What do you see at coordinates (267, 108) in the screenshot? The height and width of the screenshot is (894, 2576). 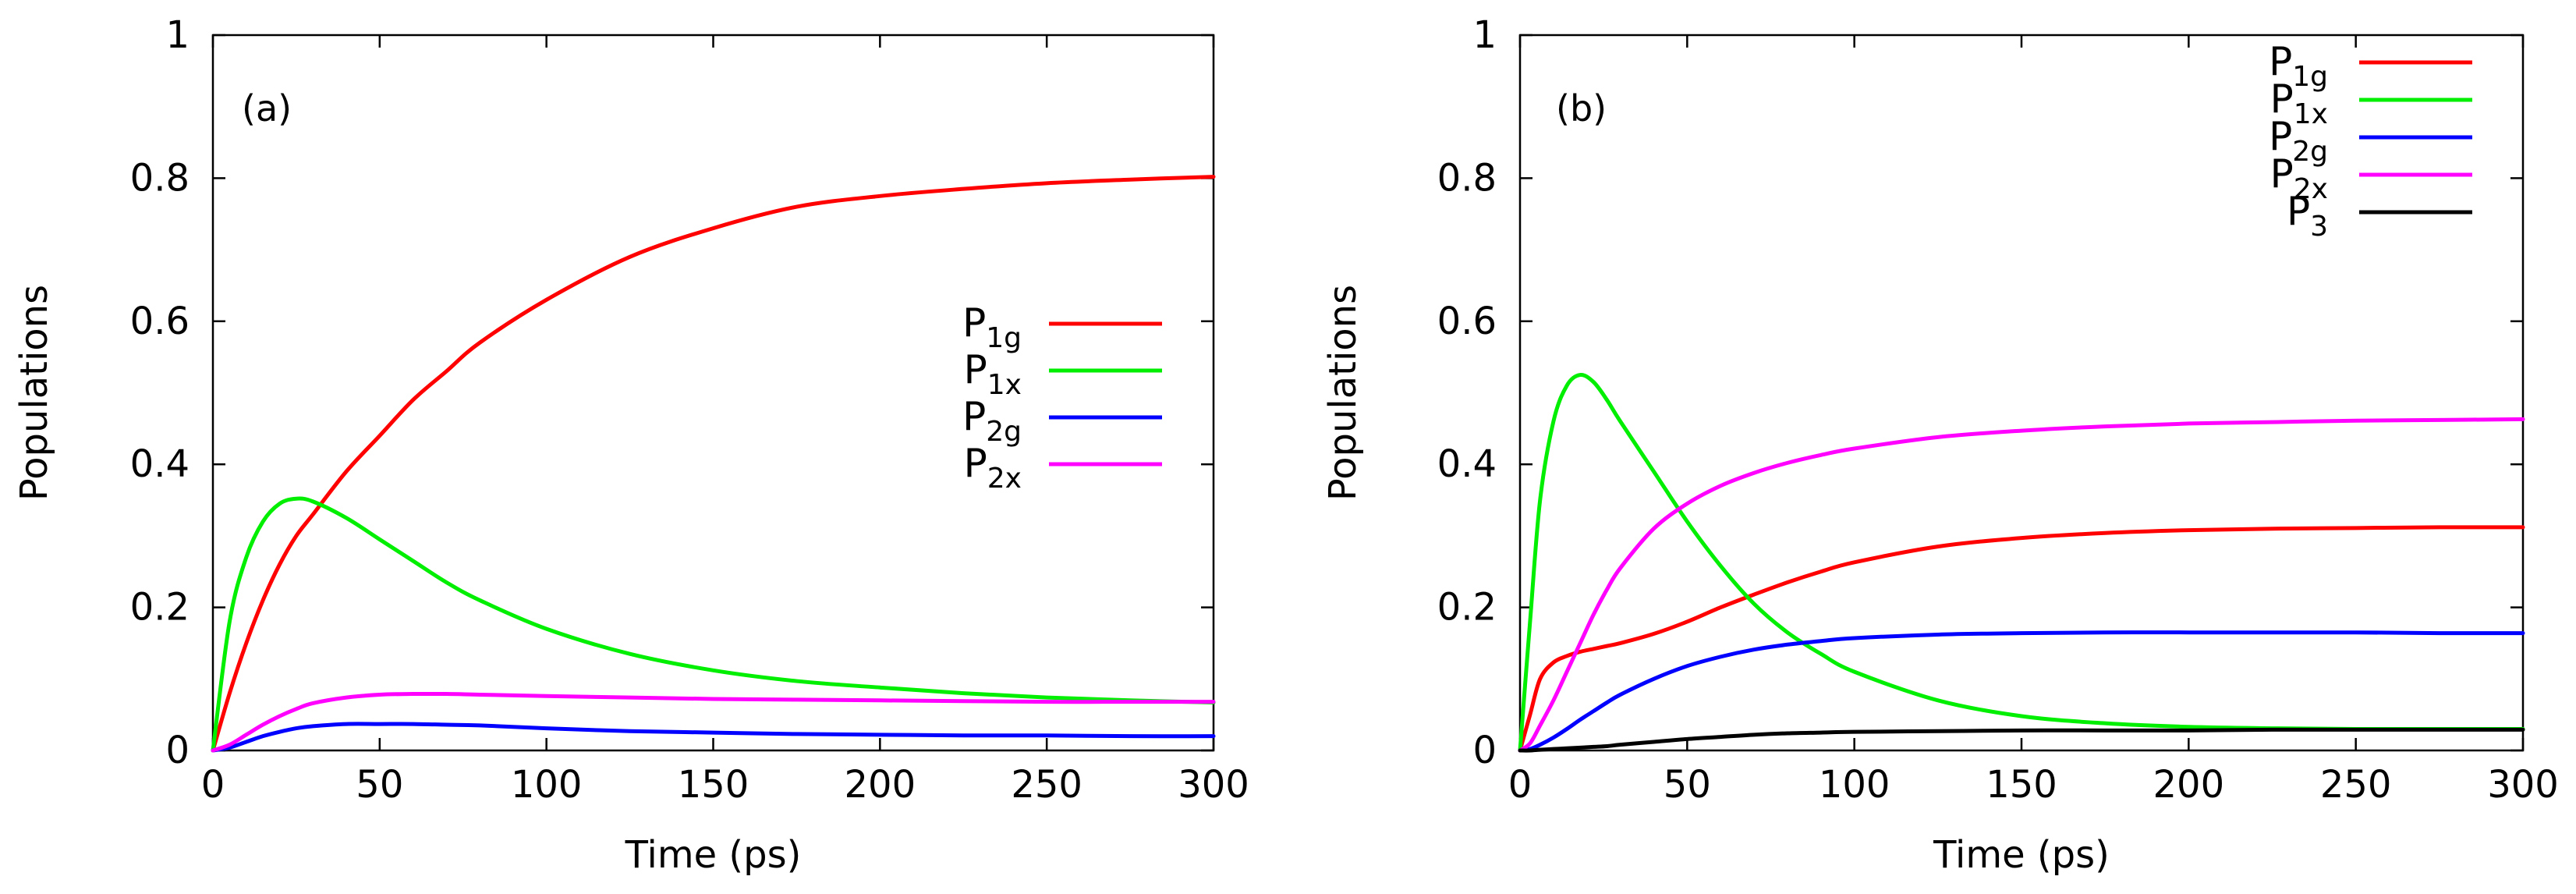 I see `panel-label: (a)` at bounding box center [267, 108].